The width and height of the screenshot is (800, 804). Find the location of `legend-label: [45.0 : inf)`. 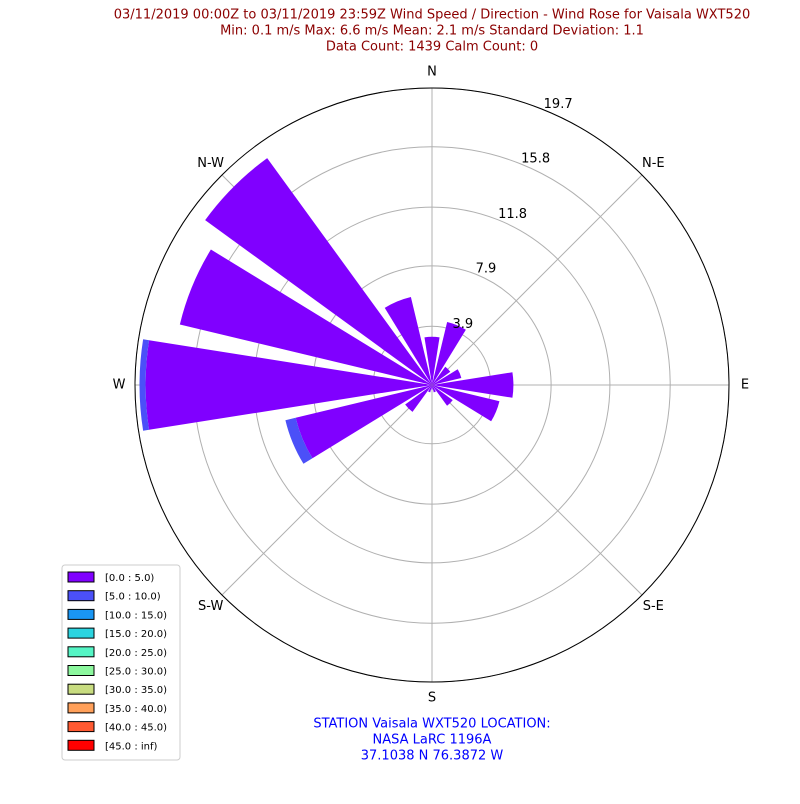

legend-label: [45.0 : inf) is located at coordinates (131, 746).